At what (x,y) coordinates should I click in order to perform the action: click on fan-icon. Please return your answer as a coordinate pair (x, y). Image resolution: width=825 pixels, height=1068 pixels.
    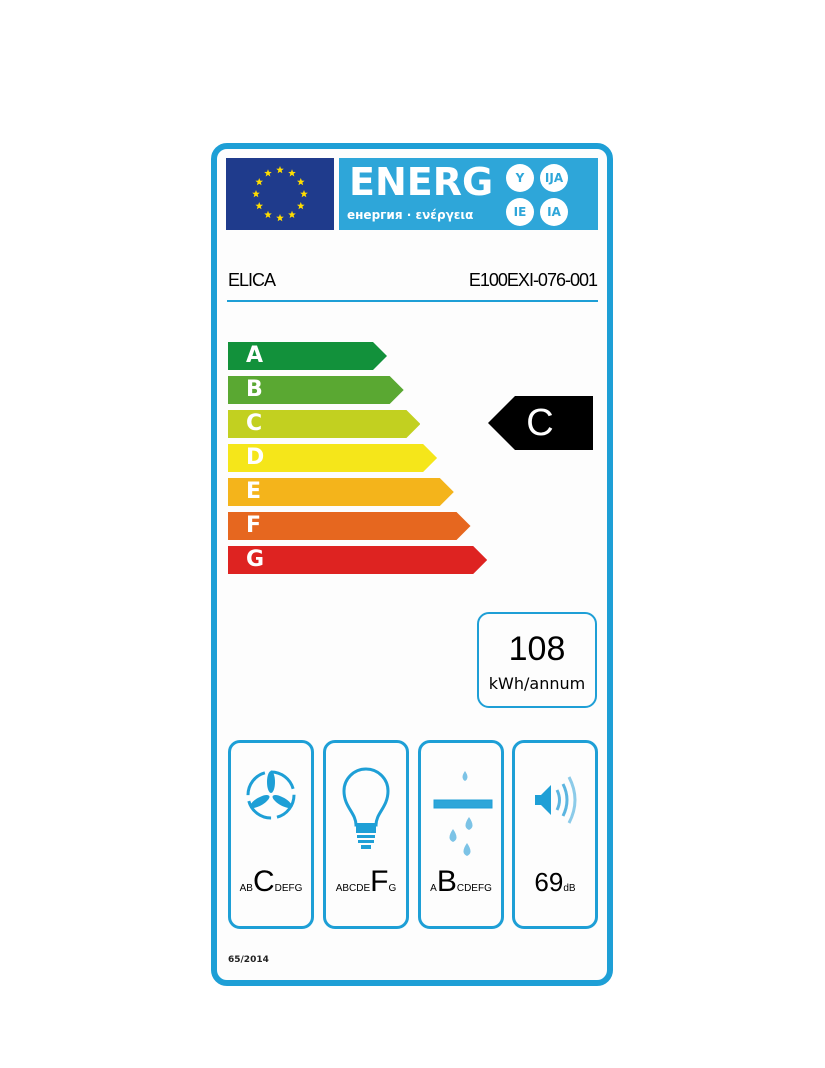
    Looking at the image, I should click on (271, 795).